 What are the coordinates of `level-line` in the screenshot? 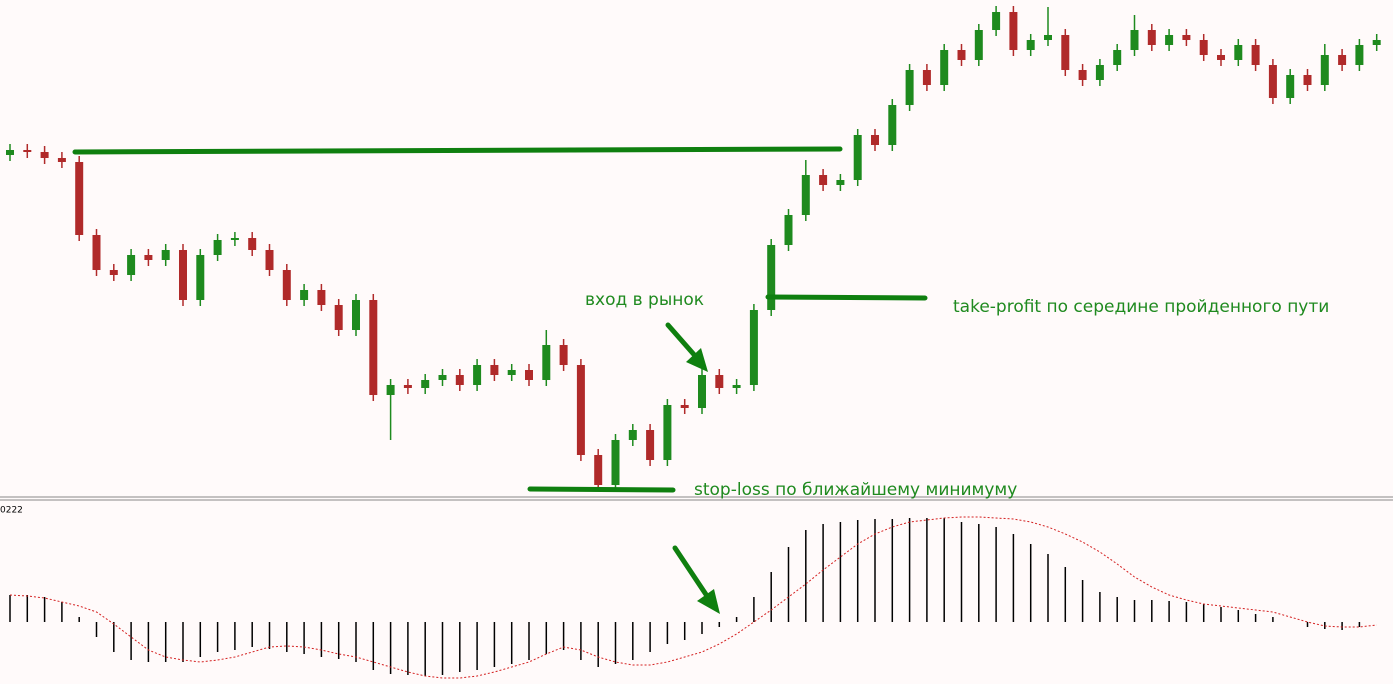 It's located at (457, 150).